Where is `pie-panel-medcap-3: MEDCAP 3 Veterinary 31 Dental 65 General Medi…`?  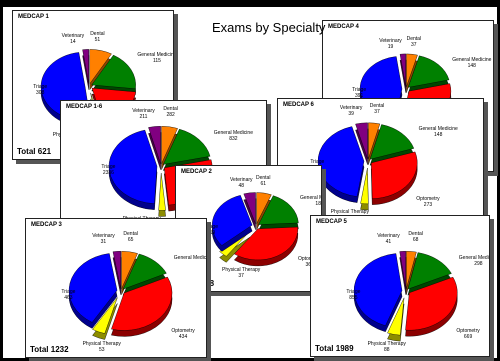 pie-panel-medcap-3: MEDCAP 3 Veterinary 31 Dental 65 General Medi… is located at coordinates (116, 288).